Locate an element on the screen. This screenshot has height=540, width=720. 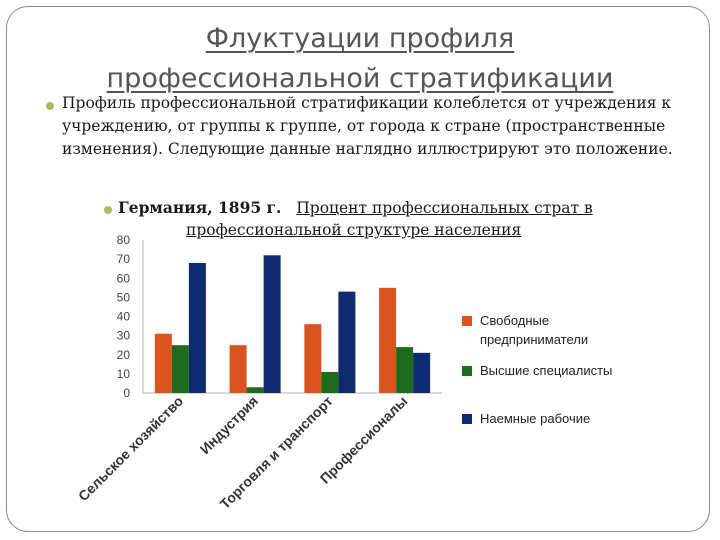
legend-label: Высшие специалисты is located at coordinates (546, 370).